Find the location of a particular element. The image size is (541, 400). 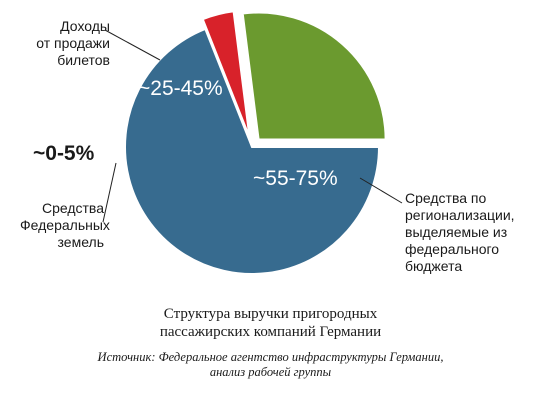

leader-line-regional is located at coordinates (381, 190).